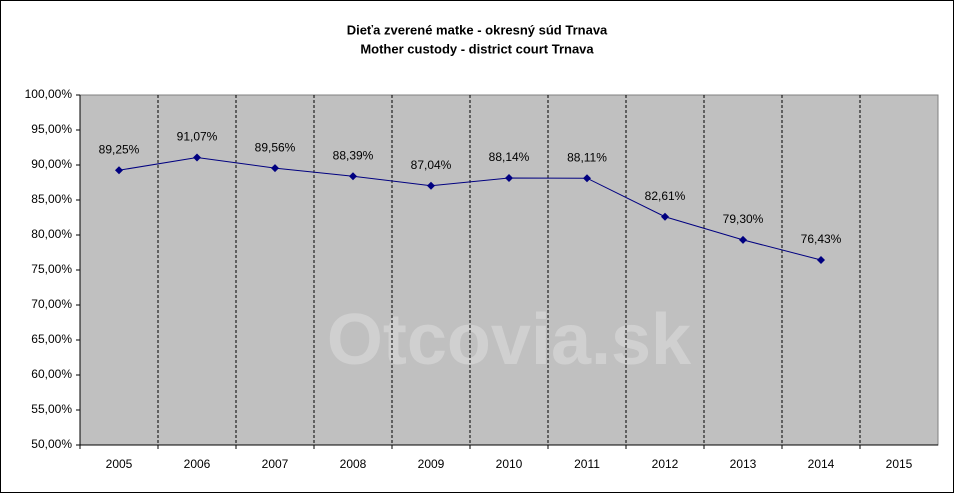  Describe the element at coordinates (119, 464) in the screenshot. I see `x-tick-label: 2005` at that location.